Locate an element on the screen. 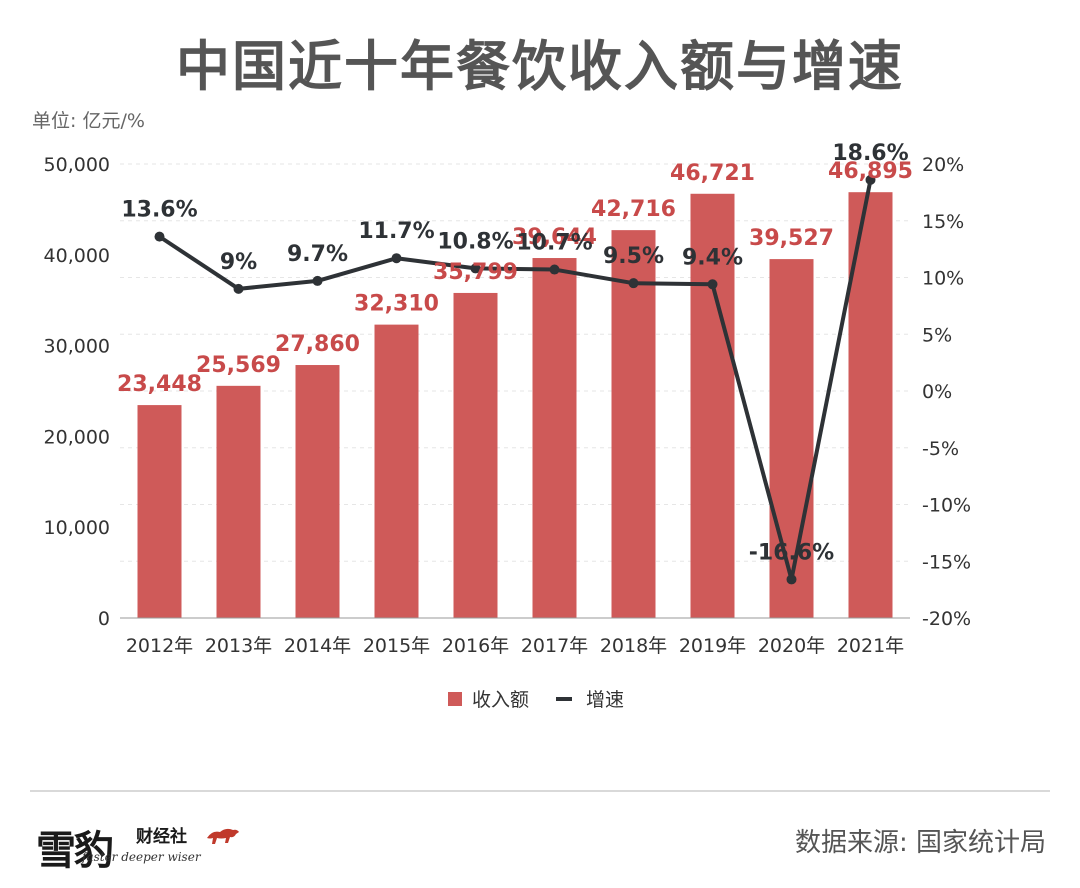  growth-value-label: 18.6% is located at coordinates (870, 153).